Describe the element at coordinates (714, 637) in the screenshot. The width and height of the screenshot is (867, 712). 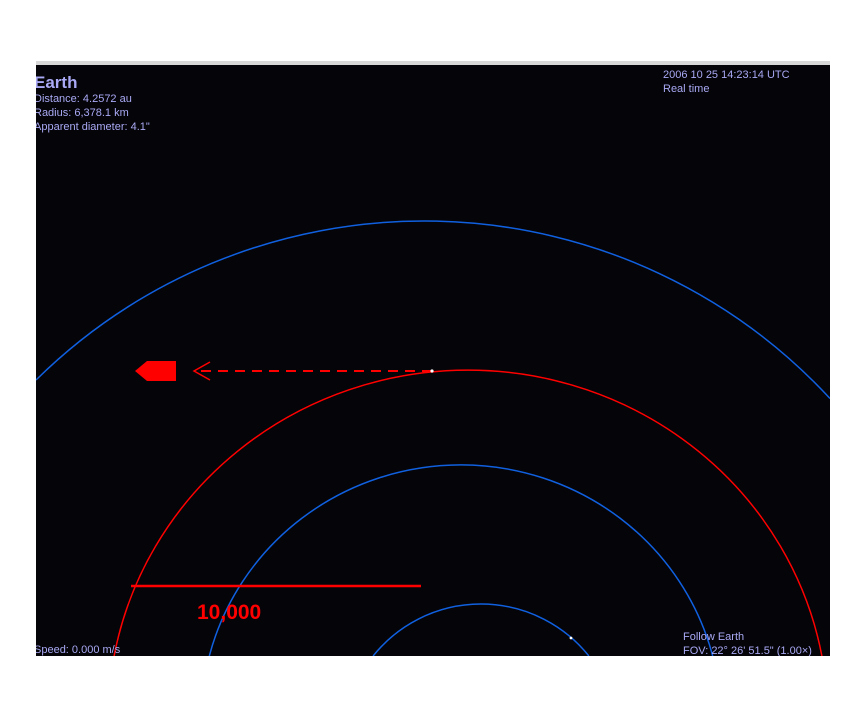
I see `follow-status: Follow Earth` at that location.